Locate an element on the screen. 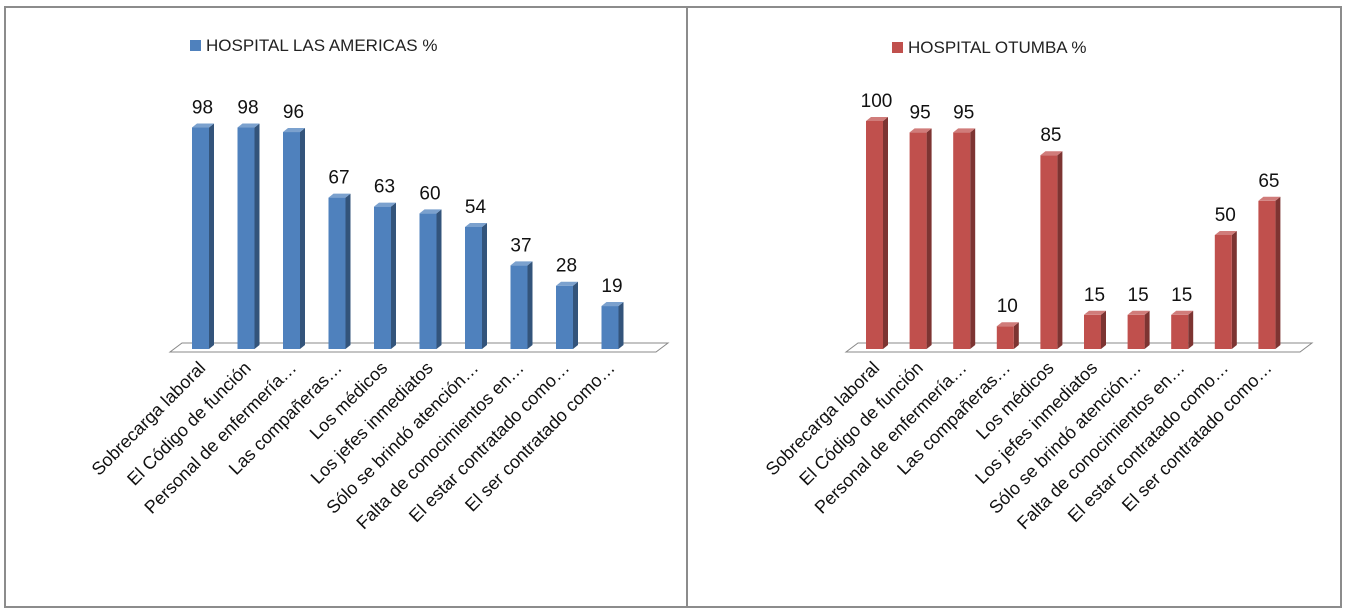 Image resolution: width=1346 pixels, height=612 pixels. legend: HOSPITAL OTUMBA % is located at coordinates (989, 47).